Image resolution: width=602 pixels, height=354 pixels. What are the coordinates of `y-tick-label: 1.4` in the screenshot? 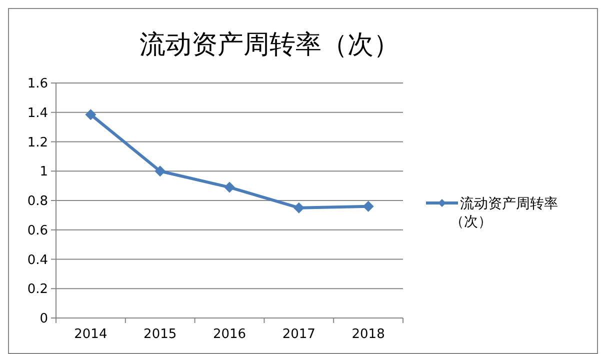 It's located at (37, 113).